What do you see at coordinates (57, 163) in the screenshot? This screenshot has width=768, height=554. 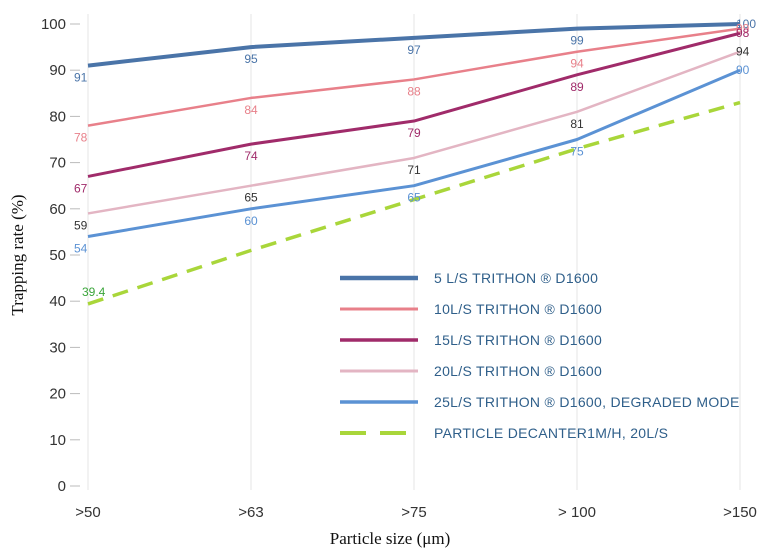 I see `y-tick-label: 70` at bounding box center [57, 163].